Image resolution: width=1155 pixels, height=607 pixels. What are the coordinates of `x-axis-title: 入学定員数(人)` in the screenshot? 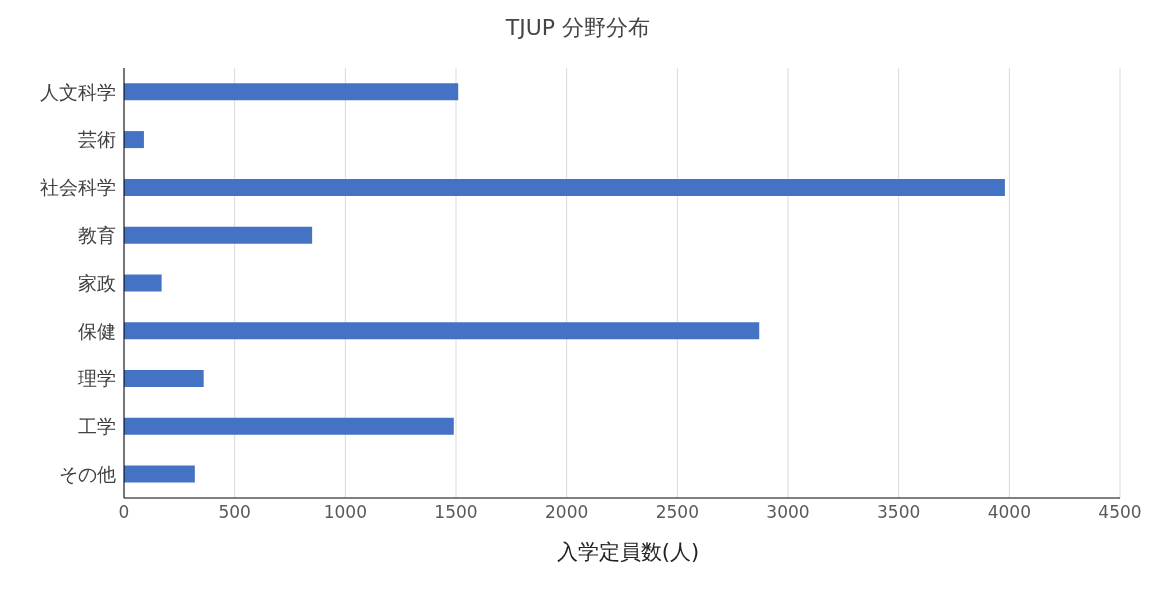 It's located at (628, 552).